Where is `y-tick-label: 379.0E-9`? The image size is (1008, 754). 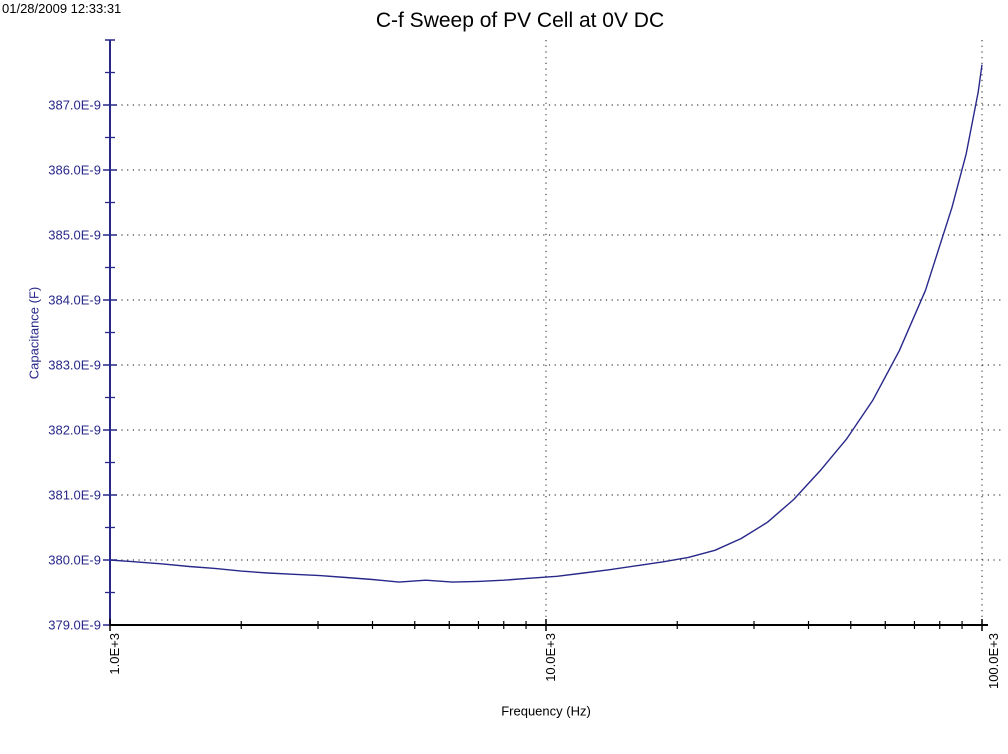 y-tick-label: 379.0E-9 is located at coordinates (74, 625).